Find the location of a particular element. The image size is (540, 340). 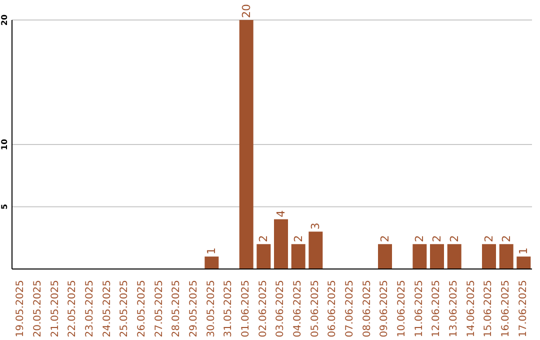

x-tick-label: 01.06.2025 is located at coordinates (246, 309).